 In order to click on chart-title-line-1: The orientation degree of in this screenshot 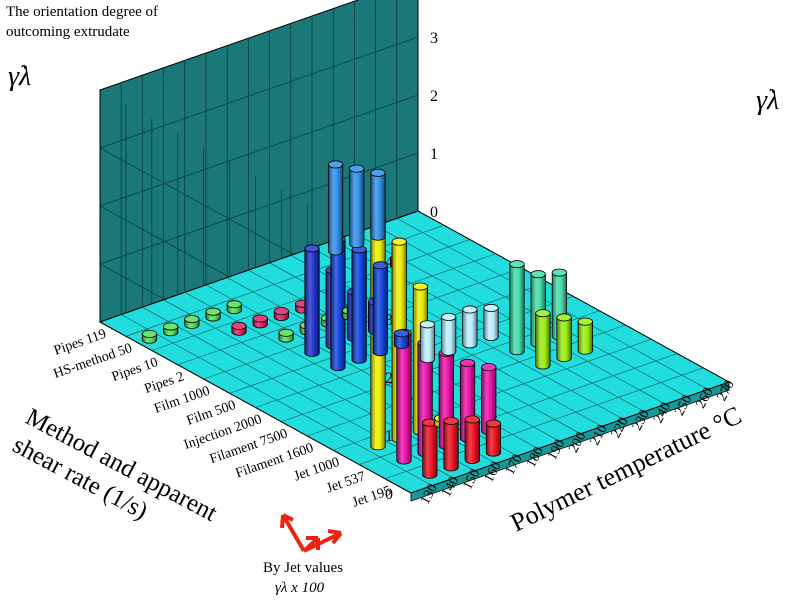, I will do `click(82, 12)`.